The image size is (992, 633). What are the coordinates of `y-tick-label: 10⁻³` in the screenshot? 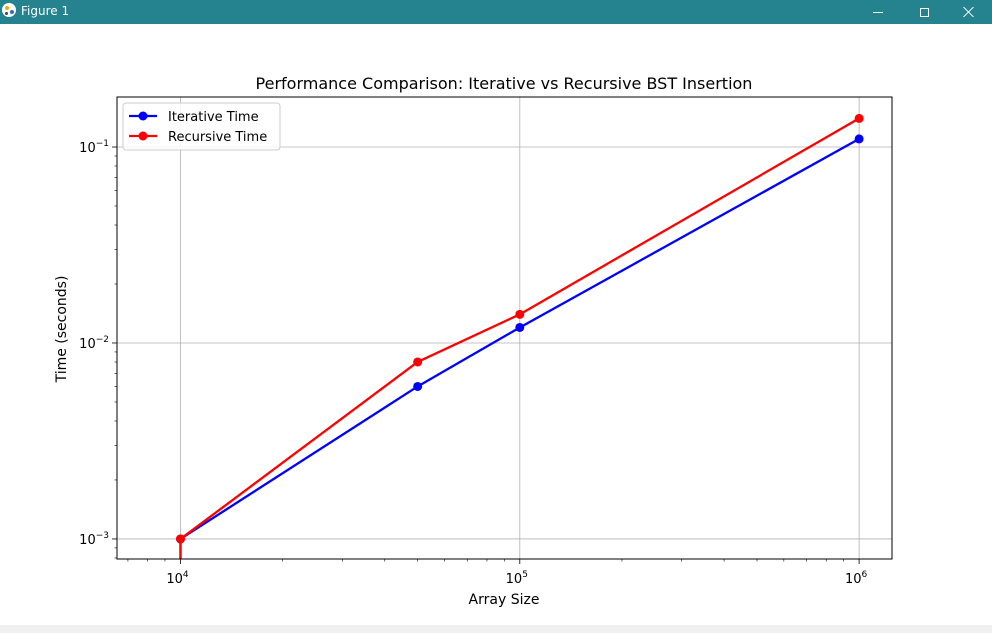 It's located at (94, 539).